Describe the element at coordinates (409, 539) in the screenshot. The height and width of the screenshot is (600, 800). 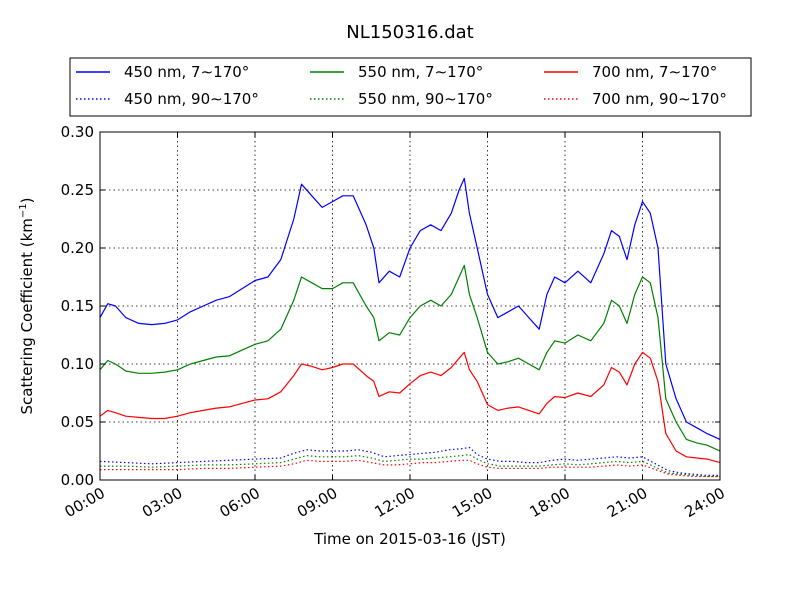
I see `x-axis-label: Time on 2015-03-16 (JST)` at that location.